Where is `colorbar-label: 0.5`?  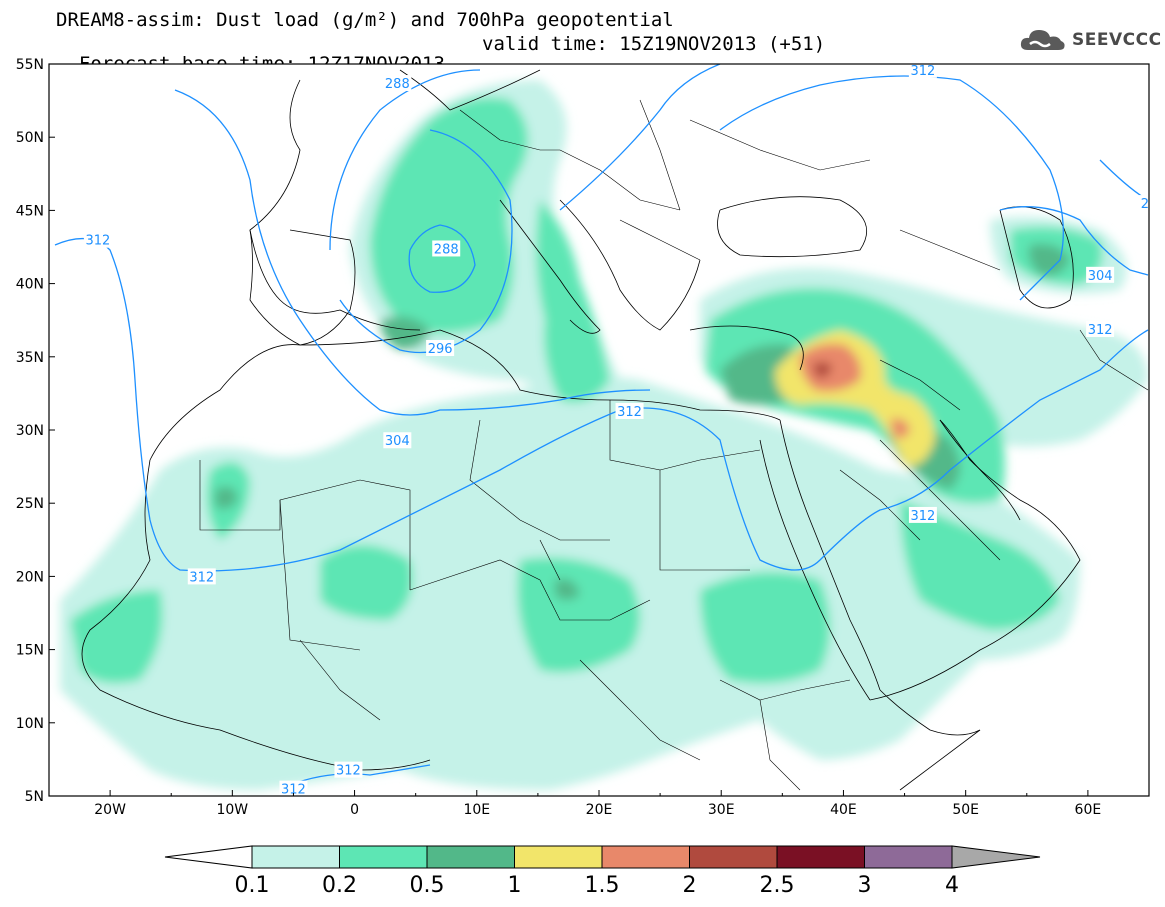
colorbar-label: 0.5 is located at coordinates (427, 885).